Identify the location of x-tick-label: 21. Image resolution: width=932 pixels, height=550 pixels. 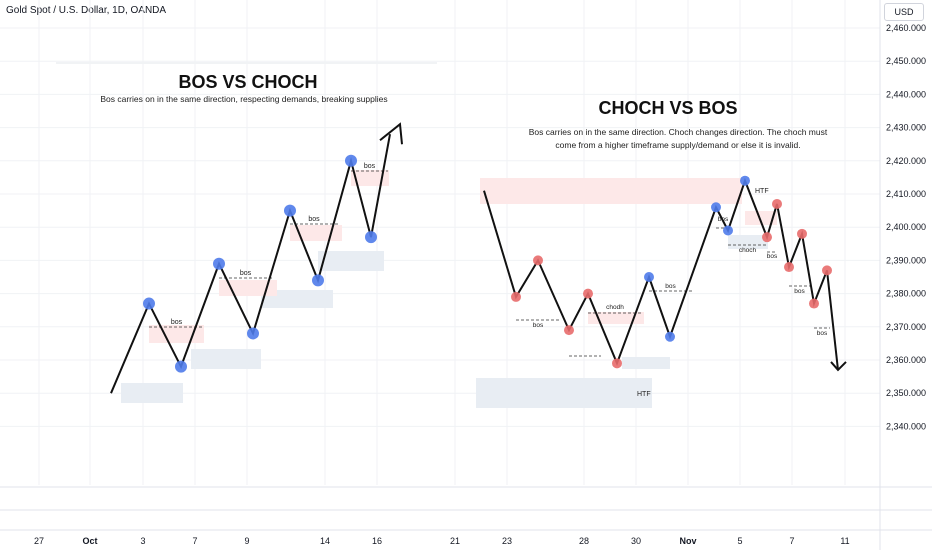
(455, 541).